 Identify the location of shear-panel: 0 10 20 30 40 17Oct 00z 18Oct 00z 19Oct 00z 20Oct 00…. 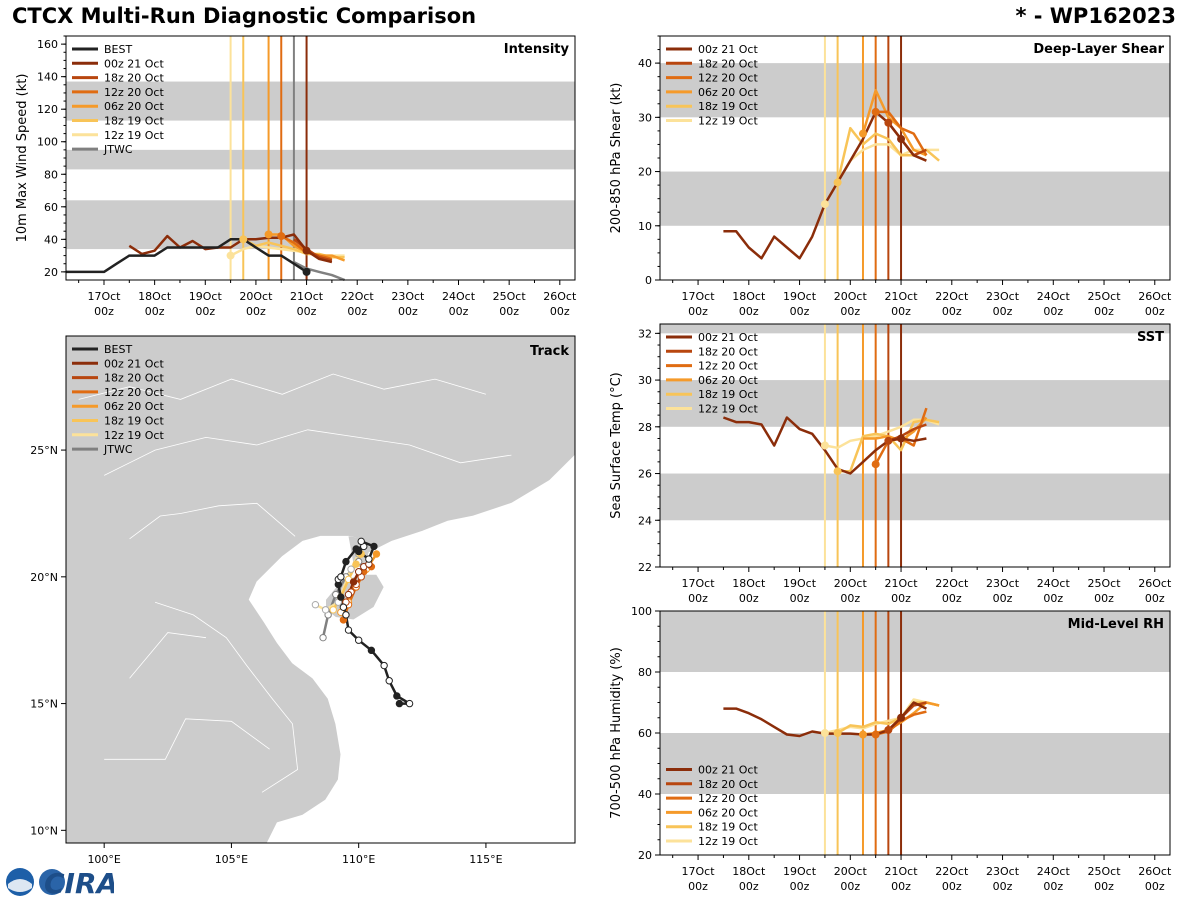
(890, 176).